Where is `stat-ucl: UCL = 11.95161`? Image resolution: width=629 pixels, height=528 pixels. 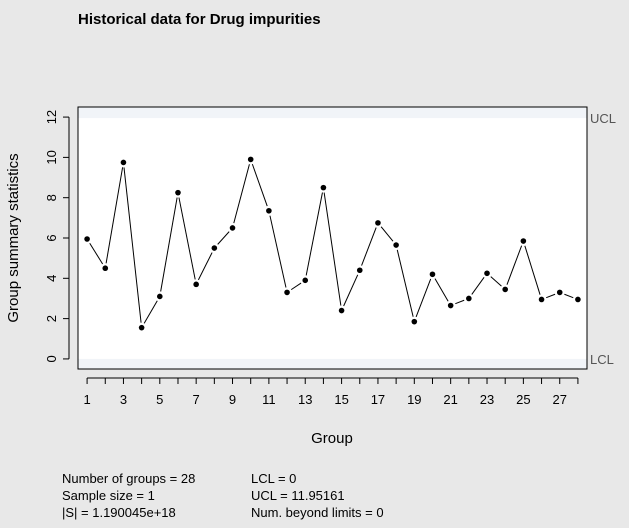
stat-ucl: UCL = 11.95161 is located at coordinates (298, 495).